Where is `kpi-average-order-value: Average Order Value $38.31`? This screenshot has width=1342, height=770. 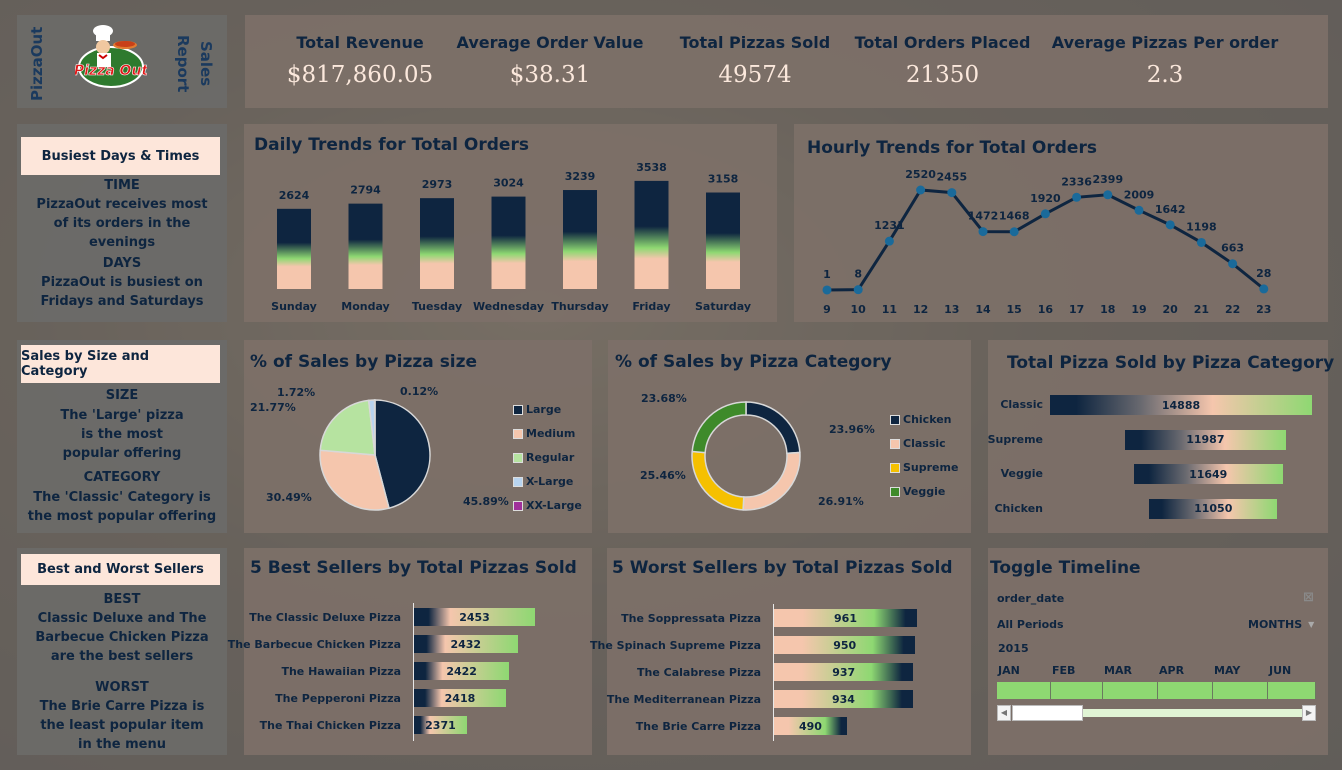
kpi-average-order-value: Average Order Value $38.31 is located at coordinates (550, 60).